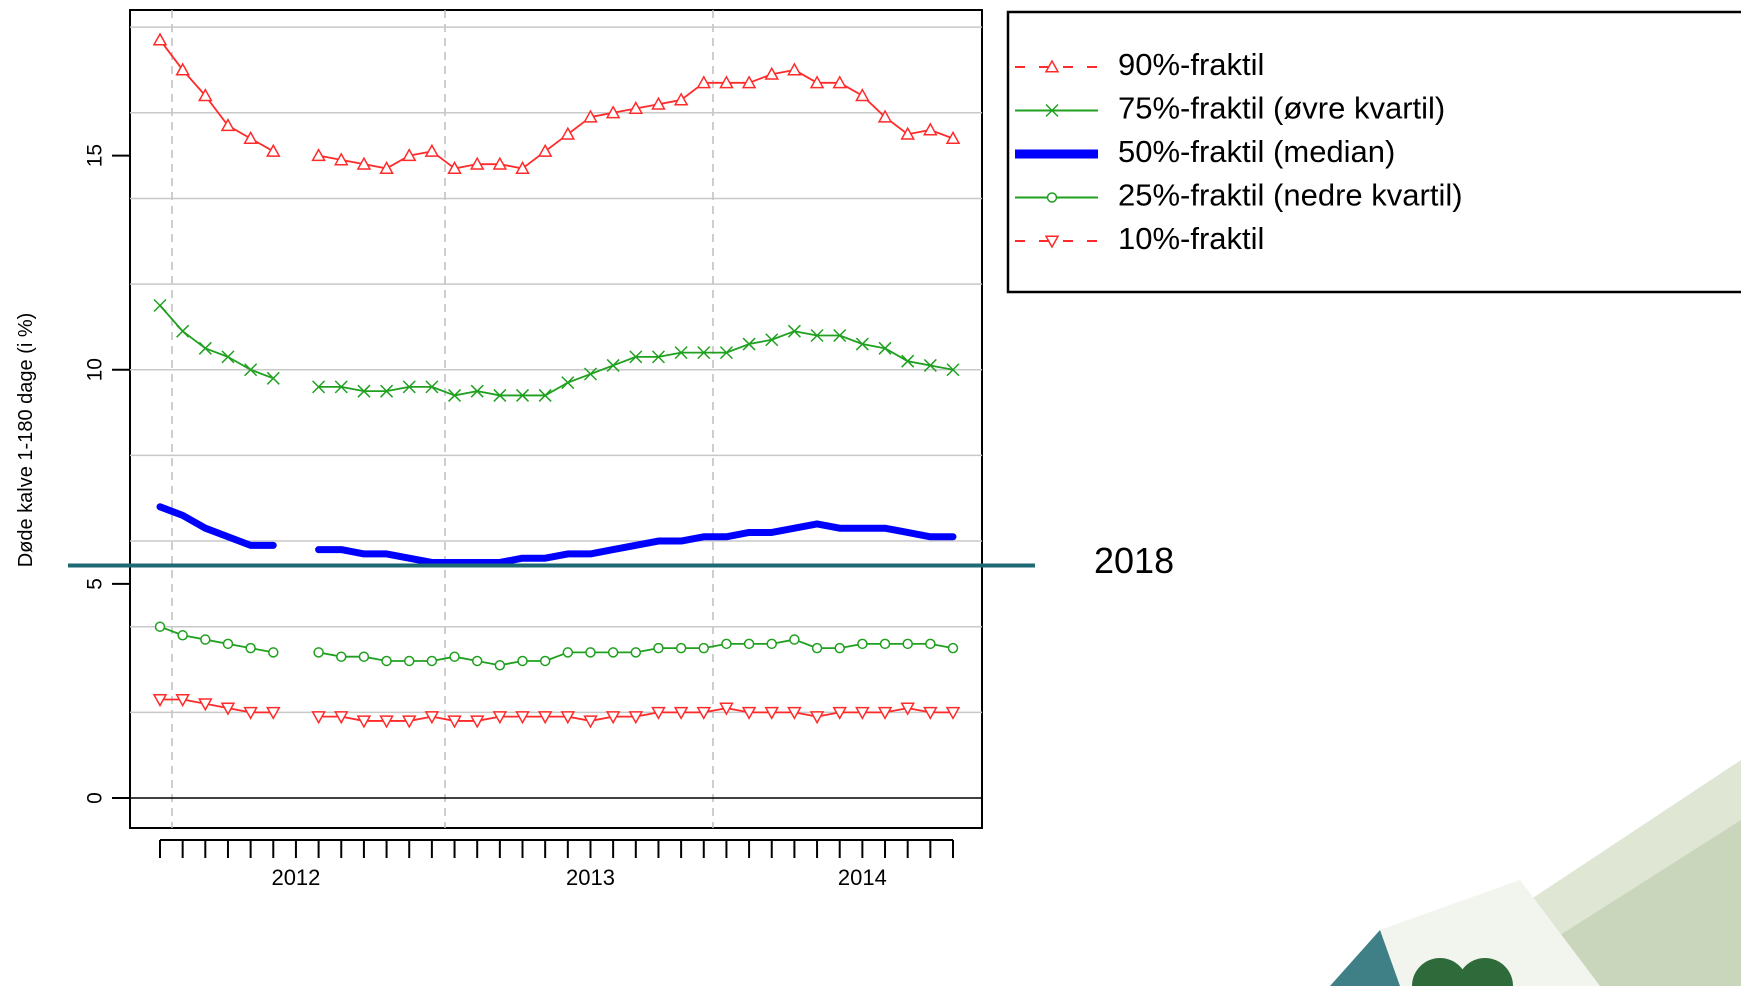 Image resolution: width=1741 pixels, height=986 pixels. I want to click on legend-label: 75%-fraktil (øvre kvartil), so click(1281, 108).